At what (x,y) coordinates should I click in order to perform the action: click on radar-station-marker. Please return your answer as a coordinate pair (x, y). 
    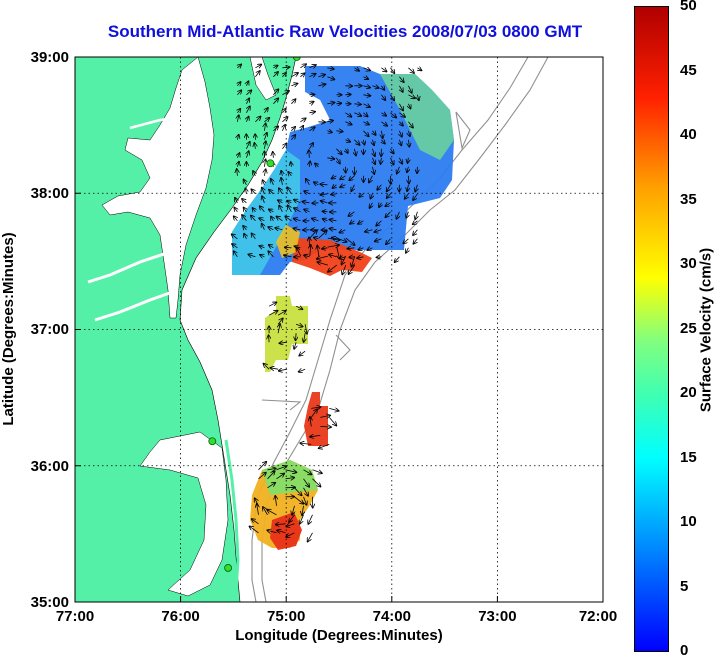
    Looking at the image, I should click on (296, 59).